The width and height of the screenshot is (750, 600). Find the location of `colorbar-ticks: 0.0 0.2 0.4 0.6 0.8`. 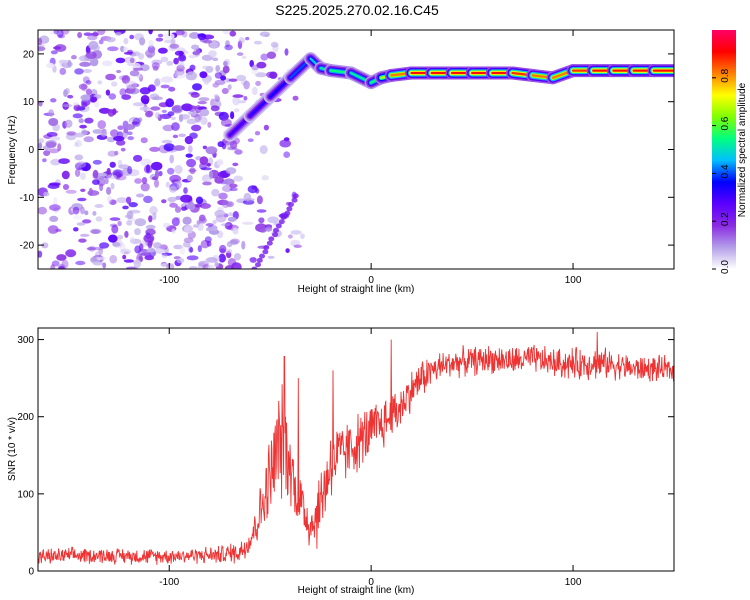

colorbar-ticks: 0.0 0.2 0.4 0.6 0.8 is located at coordinates (721, 171).